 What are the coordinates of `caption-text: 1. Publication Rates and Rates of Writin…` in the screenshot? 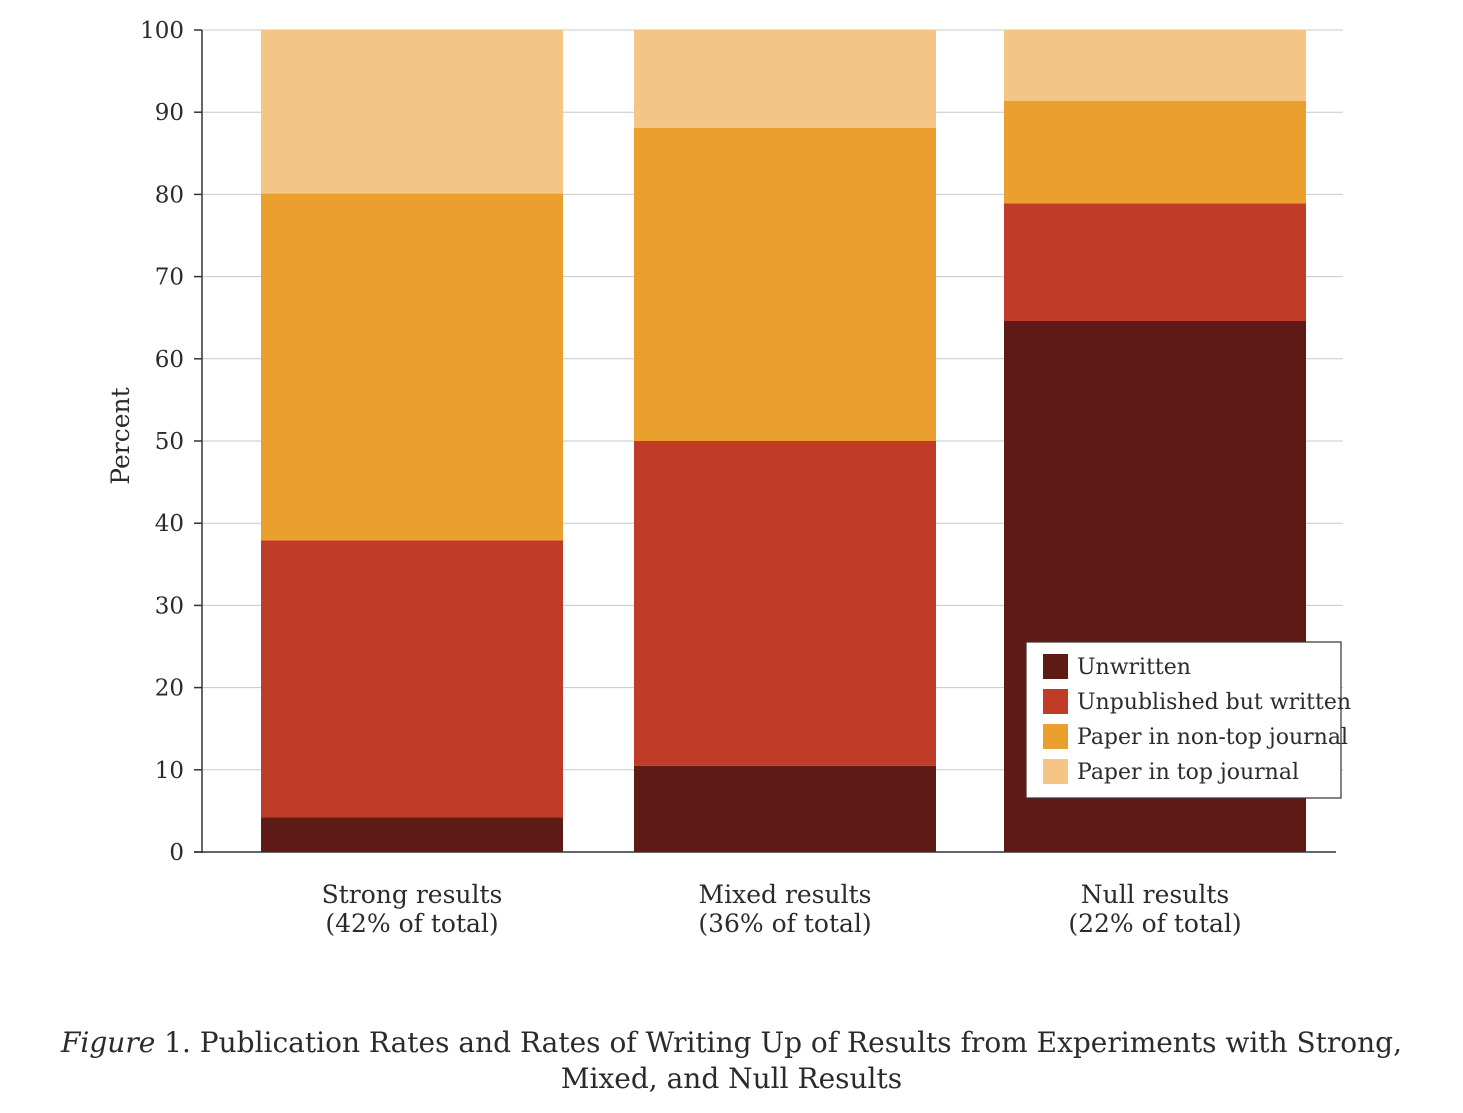 It's located at (779, 1060).